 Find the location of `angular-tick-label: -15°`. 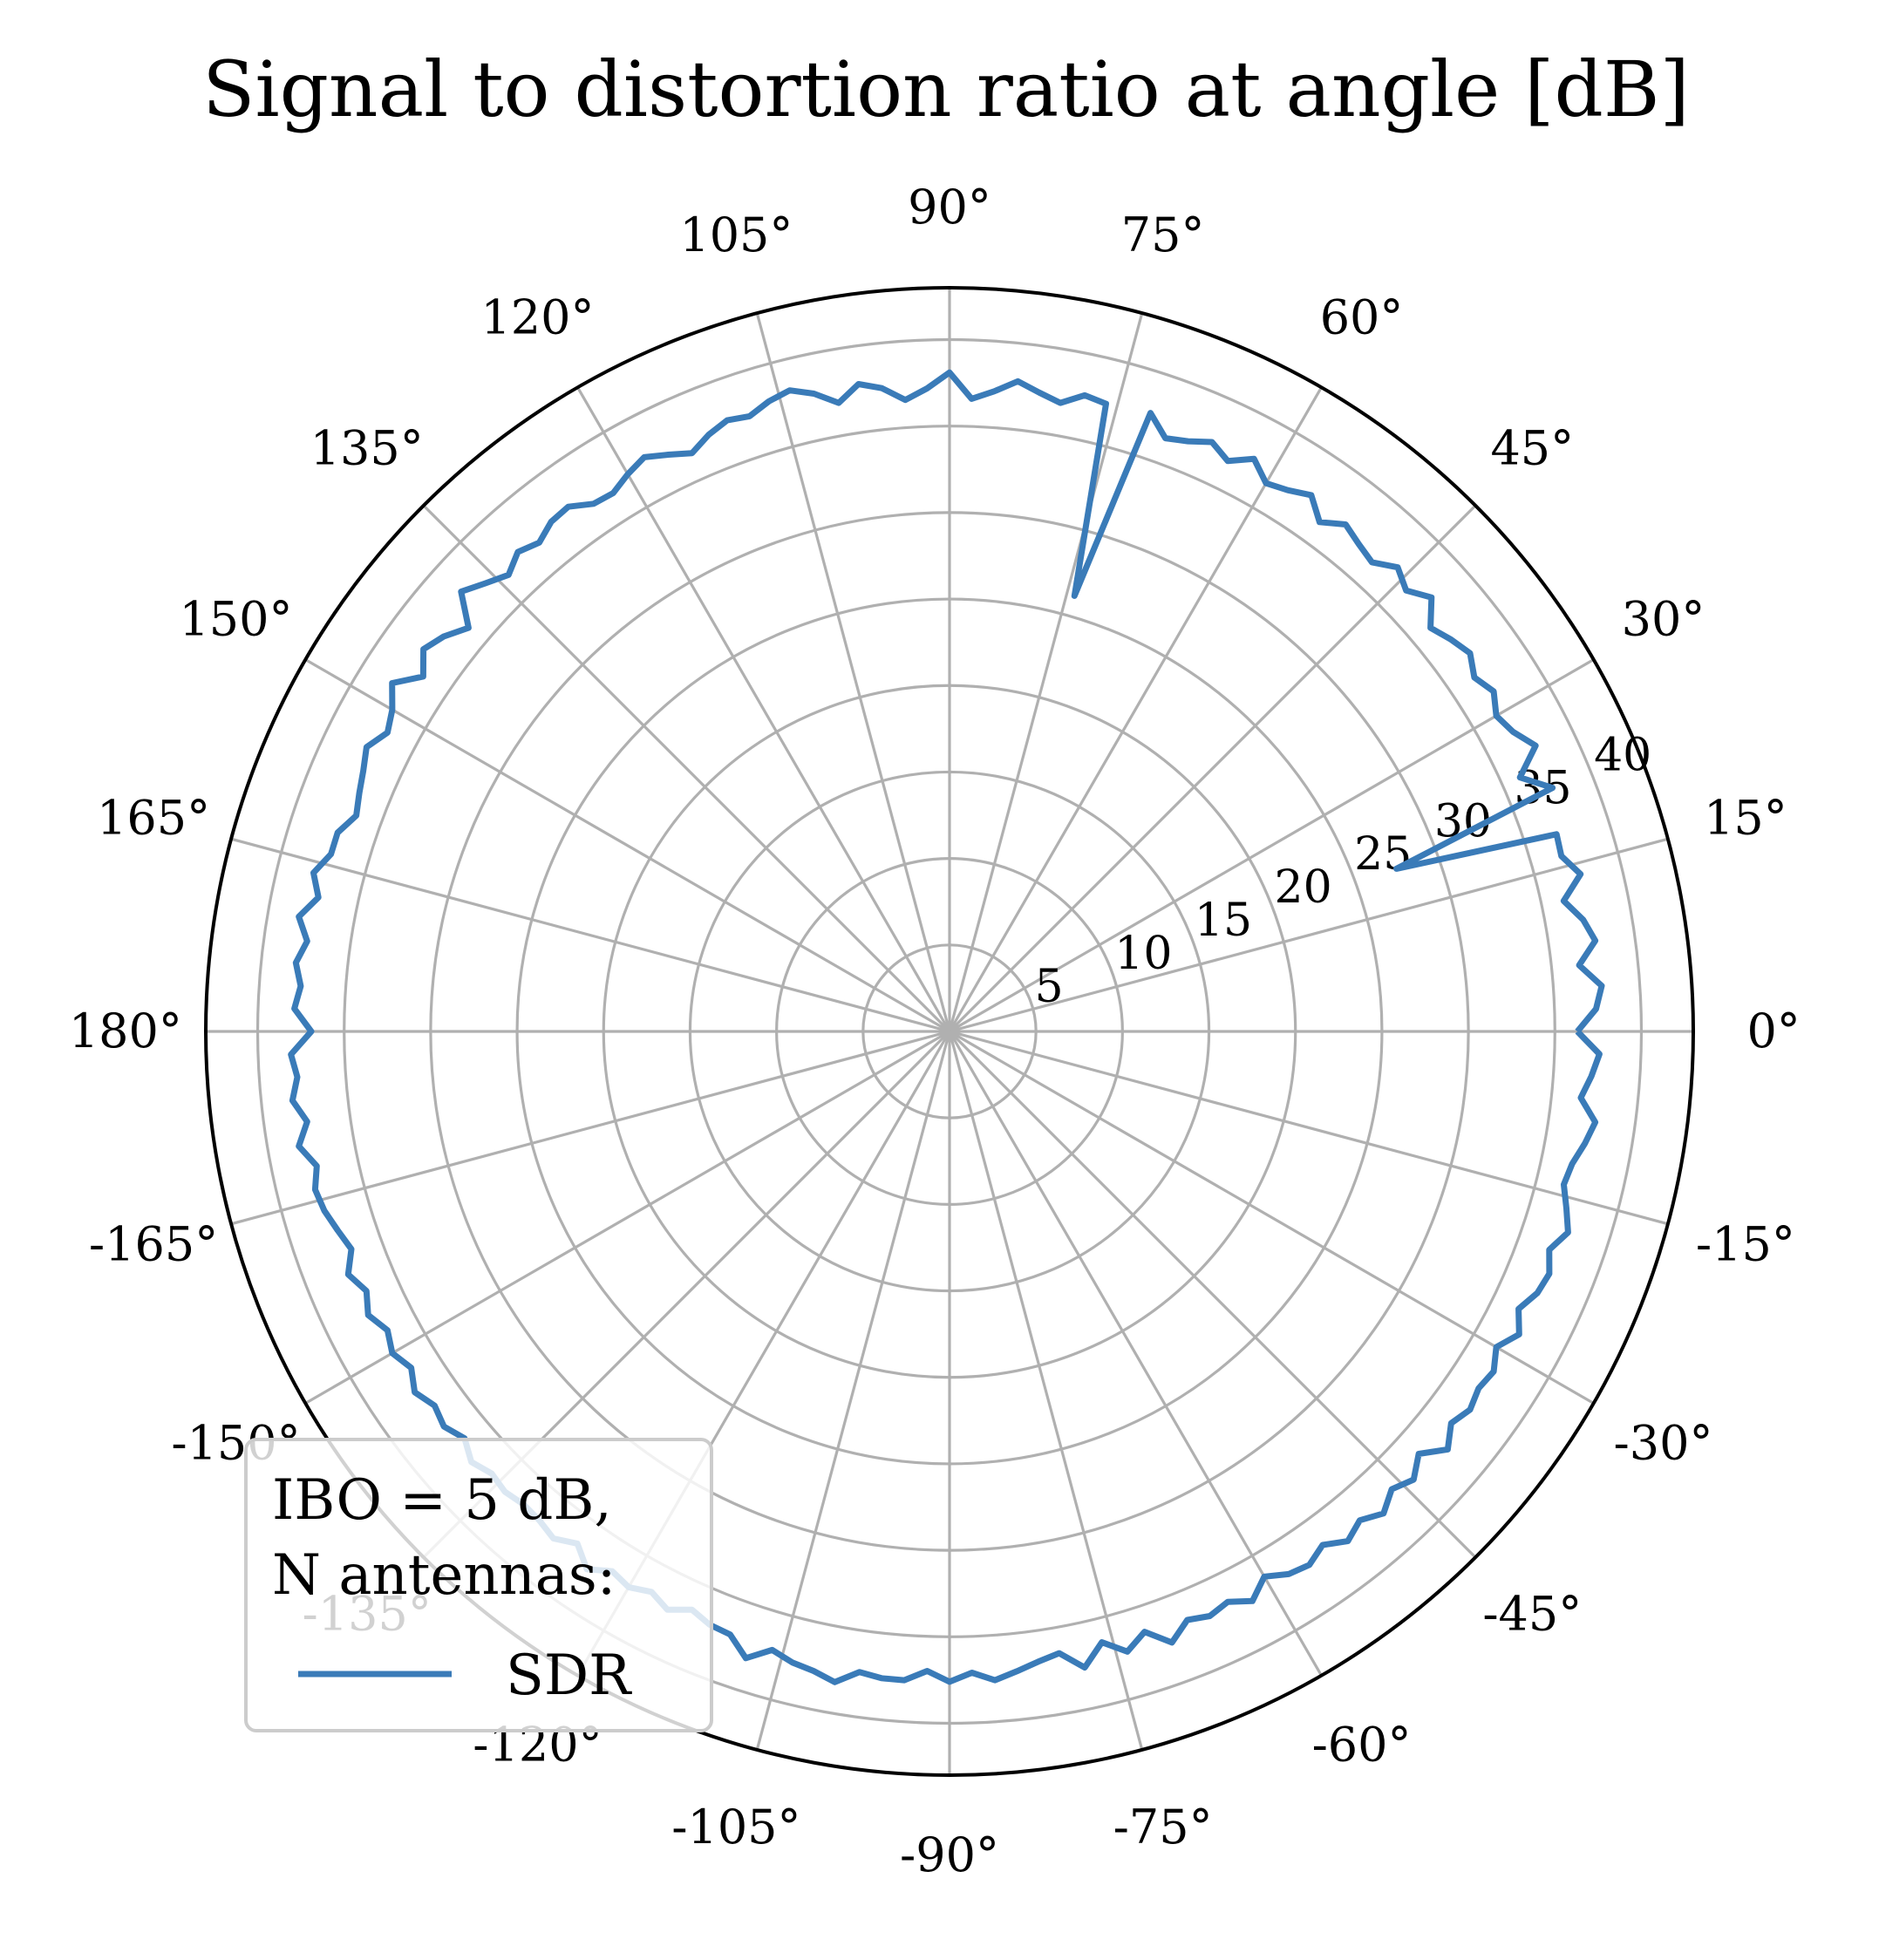

angular-tick-label: -15° is located at coordinates (1745, 1244).